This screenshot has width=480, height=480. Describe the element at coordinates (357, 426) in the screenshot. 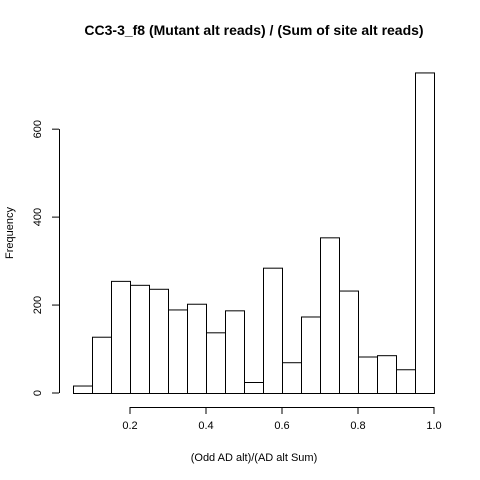

I see `x-tick-label: 0.8` at that location.